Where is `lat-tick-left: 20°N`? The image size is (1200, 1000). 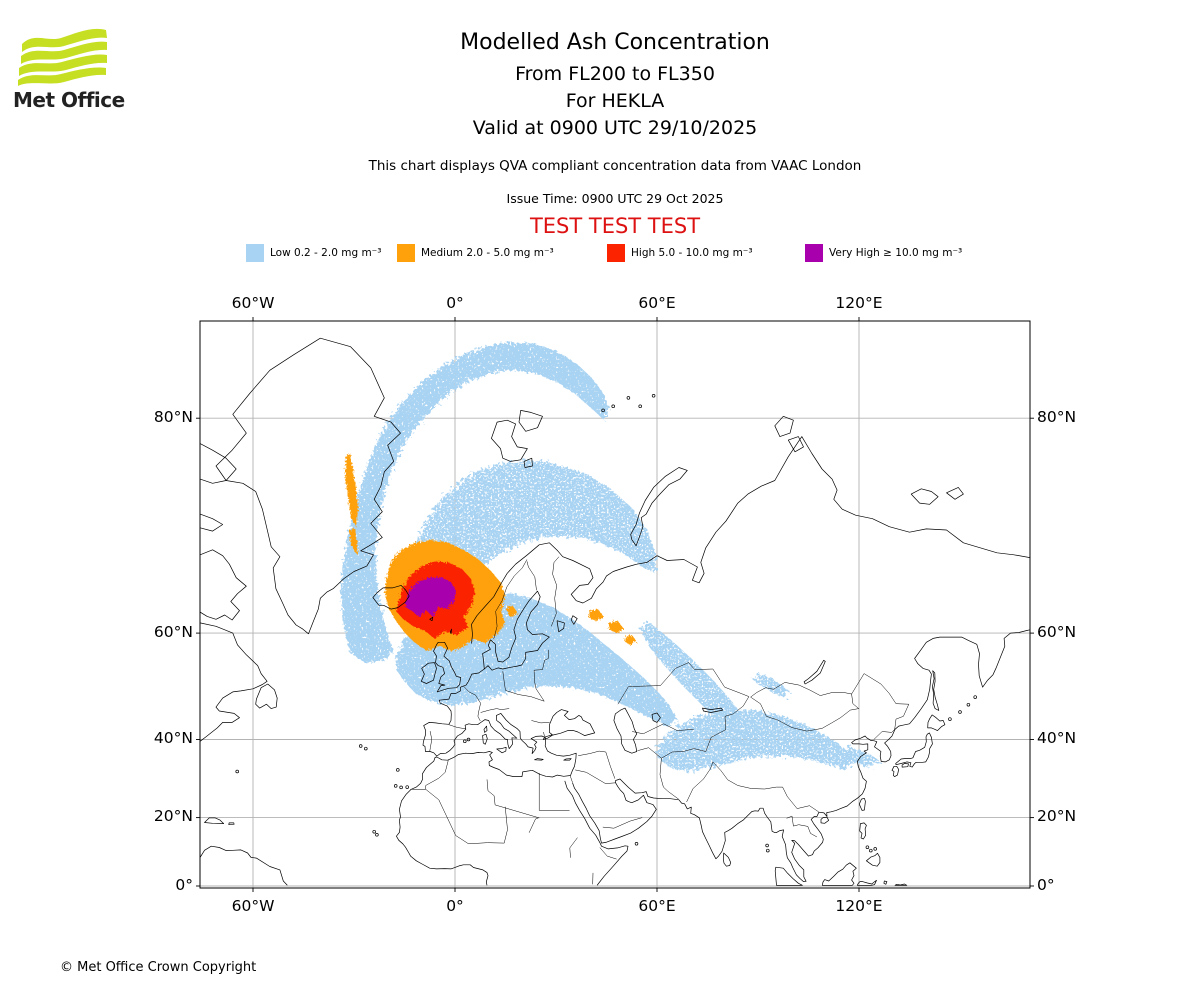
lat-tick-left: 20°N is located at coordinates (173, 816).